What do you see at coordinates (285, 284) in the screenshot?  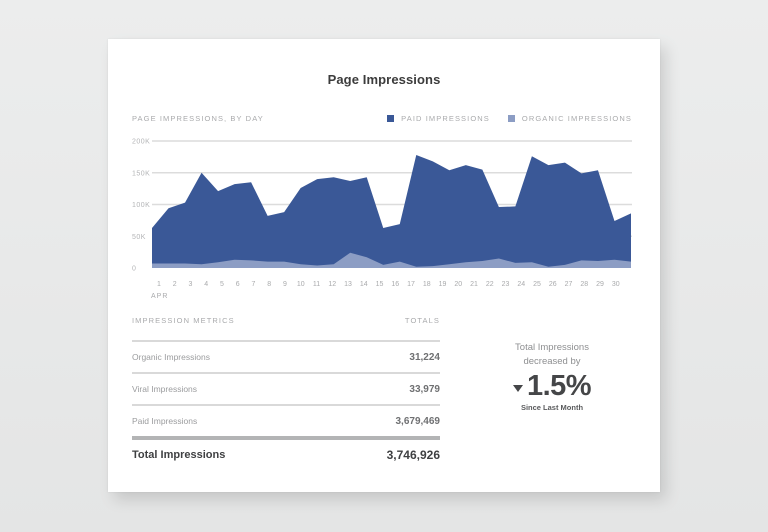 I see `svg-text: 9` at bounding box center [285, 284].